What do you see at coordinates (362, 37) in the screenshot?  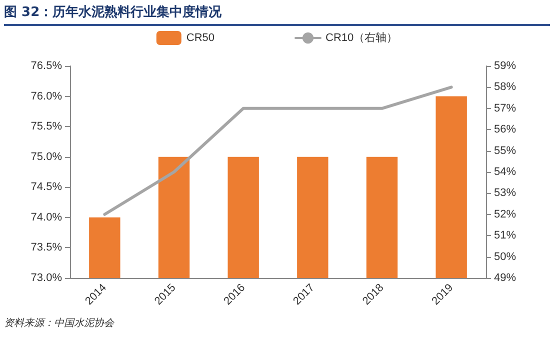 I see `legend-label: CR10（右轴）` at bounding box center [362, 37].